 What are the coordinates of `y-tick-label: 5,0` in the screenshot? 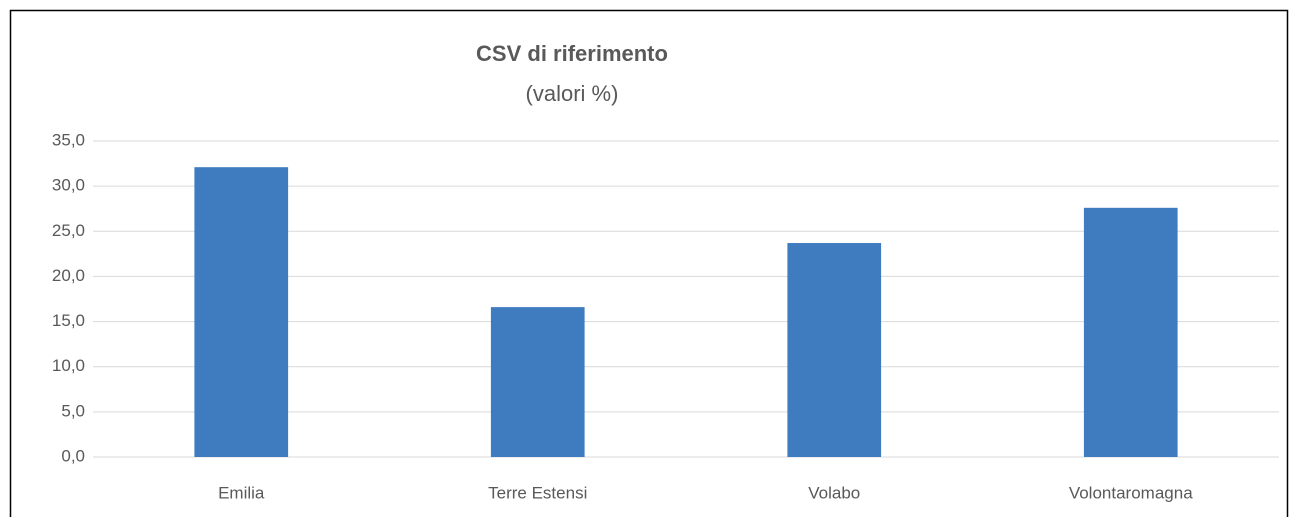 It's located at (73, 410).